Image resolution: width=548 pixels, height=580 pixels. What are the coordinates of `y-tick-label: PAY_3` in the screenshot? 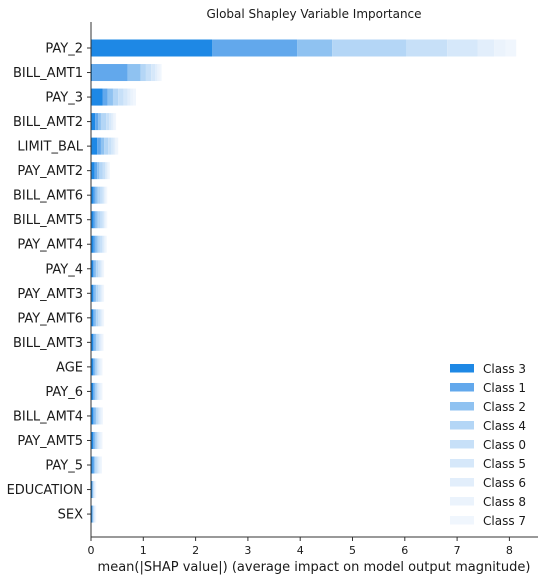 It's located at (64, 98).